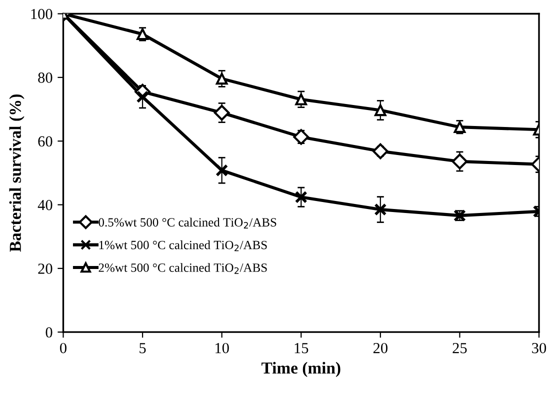  I want to click on y-tick-label: 40, so click(45, 205).